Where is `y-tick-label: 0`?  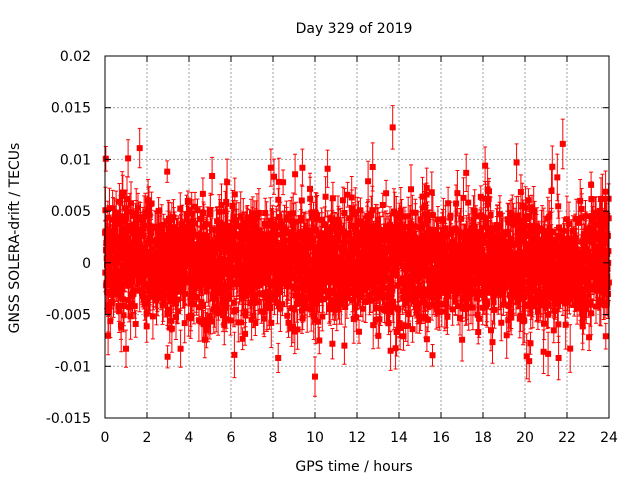
y-tick-label: 0 is located at coordinates (86, 264).